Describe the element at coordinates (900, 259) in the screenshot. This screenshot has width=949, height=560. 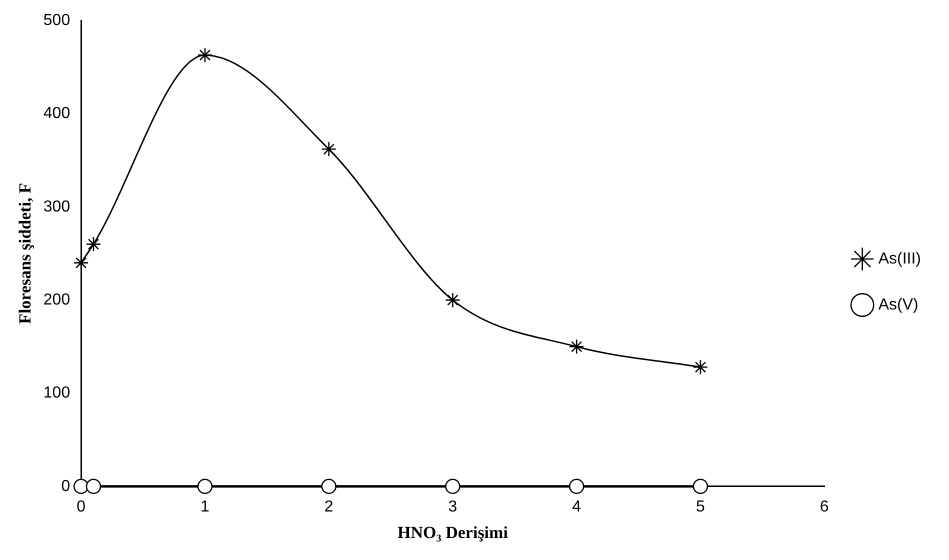
I see `legend-label: As(III)` at that location.